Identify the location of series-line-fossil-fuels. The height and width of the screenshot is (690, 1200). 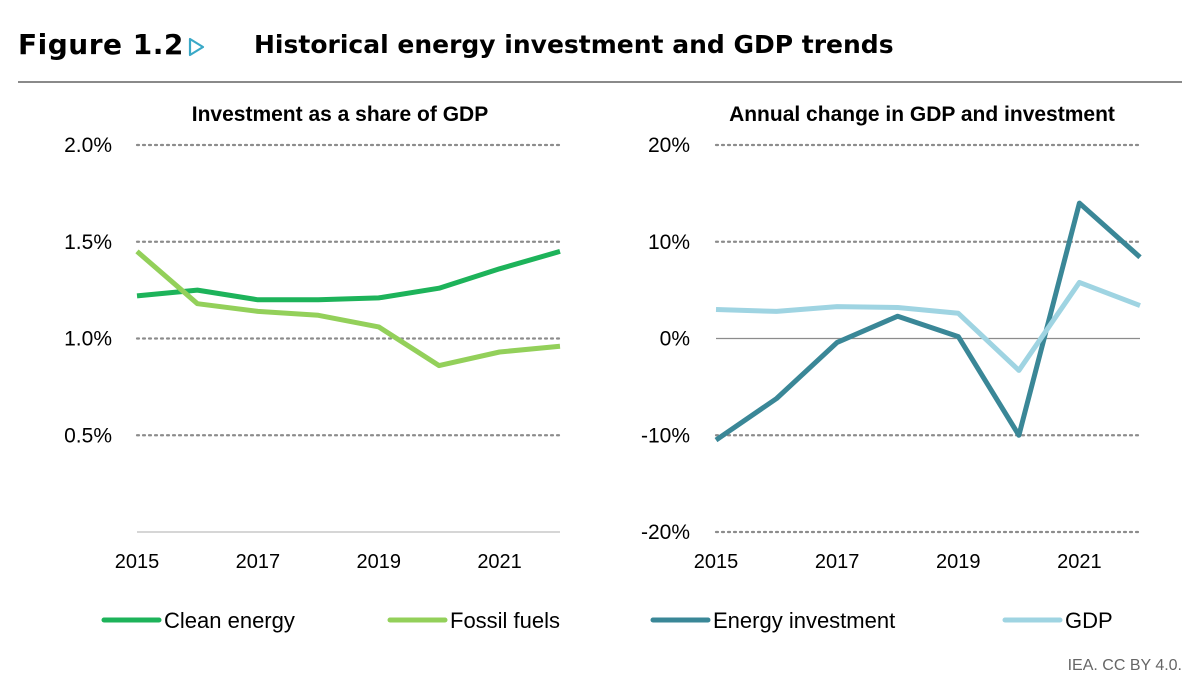
(348, 309).